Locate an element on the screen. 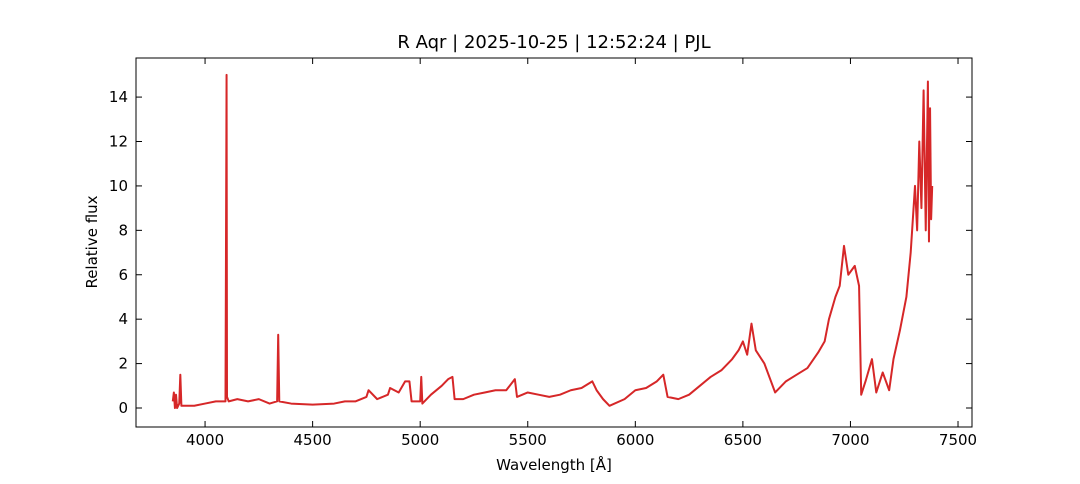  y-tick-label: 8 is located at coordinates (123, 230).